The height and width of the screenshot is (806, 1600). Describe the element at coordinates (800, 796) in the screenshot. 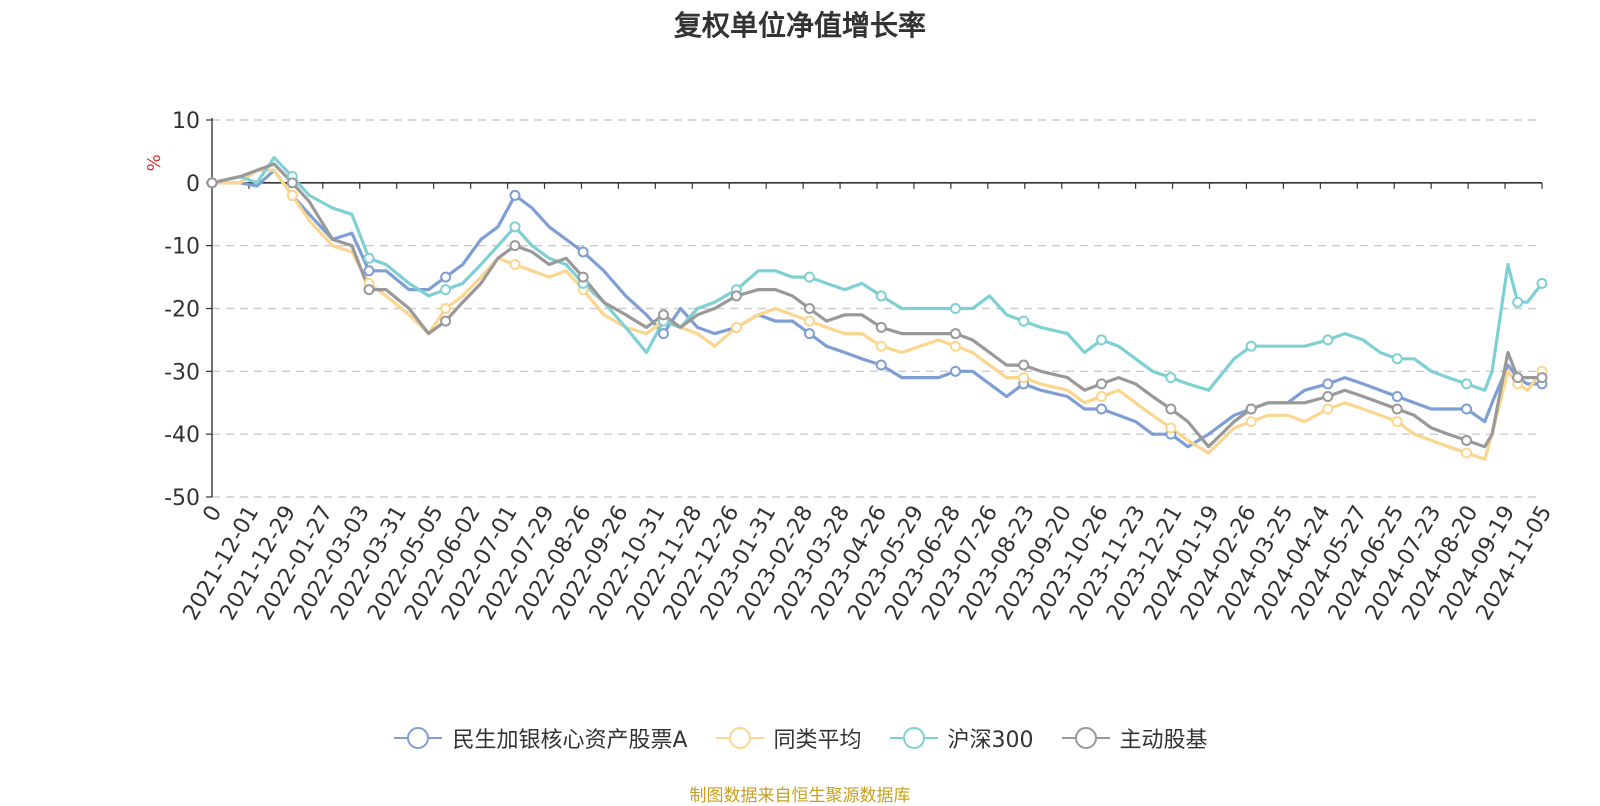

I see `source-note: 制图数据来自恒生聚源数据库` at that location.